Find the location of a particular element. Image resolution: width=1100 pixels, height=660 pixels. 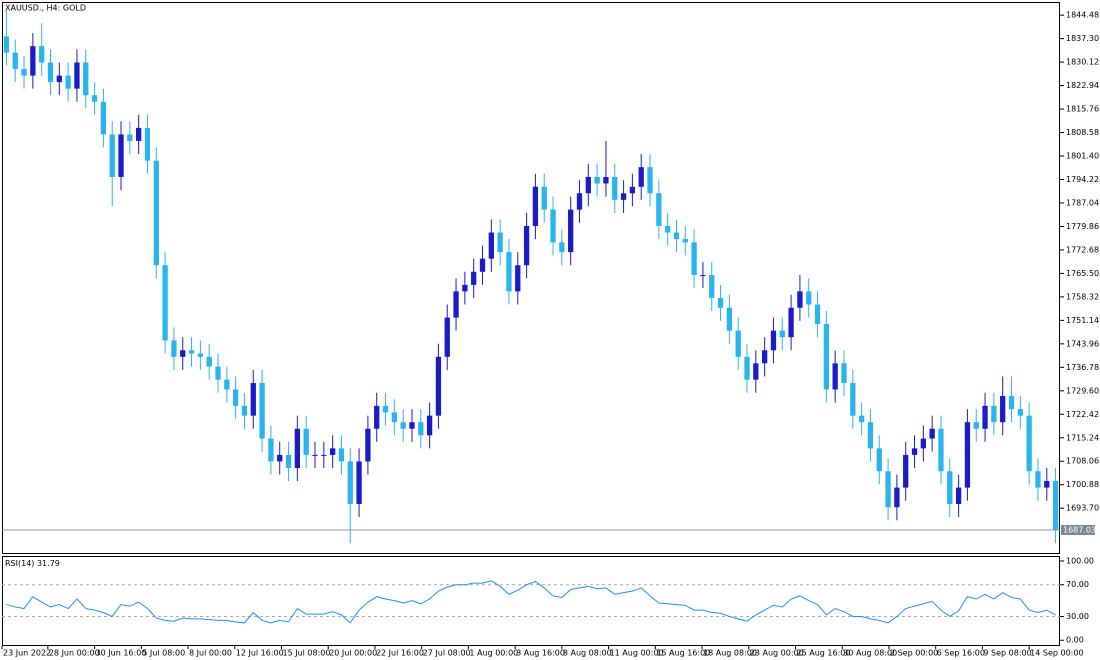

x-tick-label: 15 Jul 08:00 is located at coordinates (306, 653).